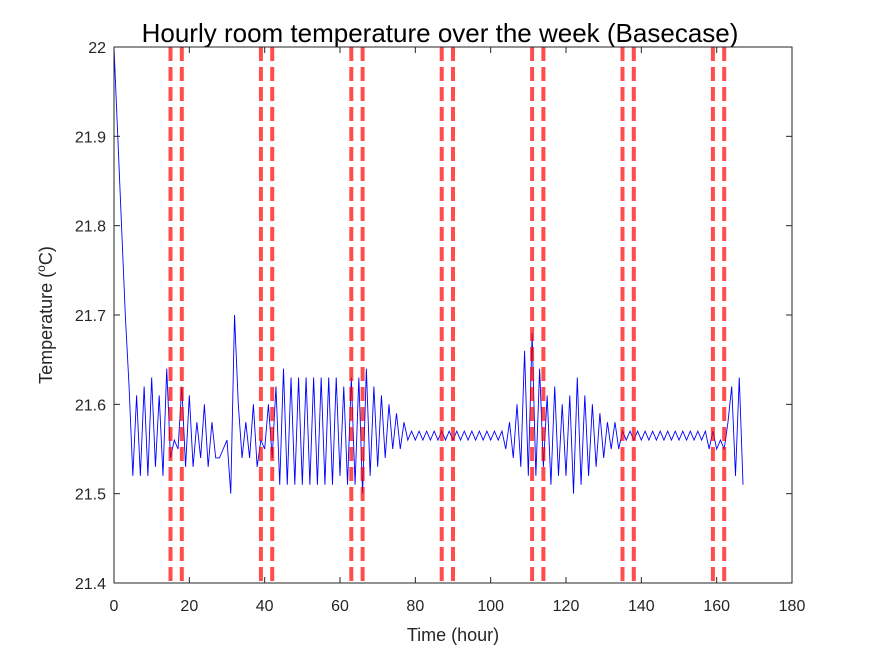 The image size is (875, 661). I want to click on x-tick-label: 40, so click(265, 606).